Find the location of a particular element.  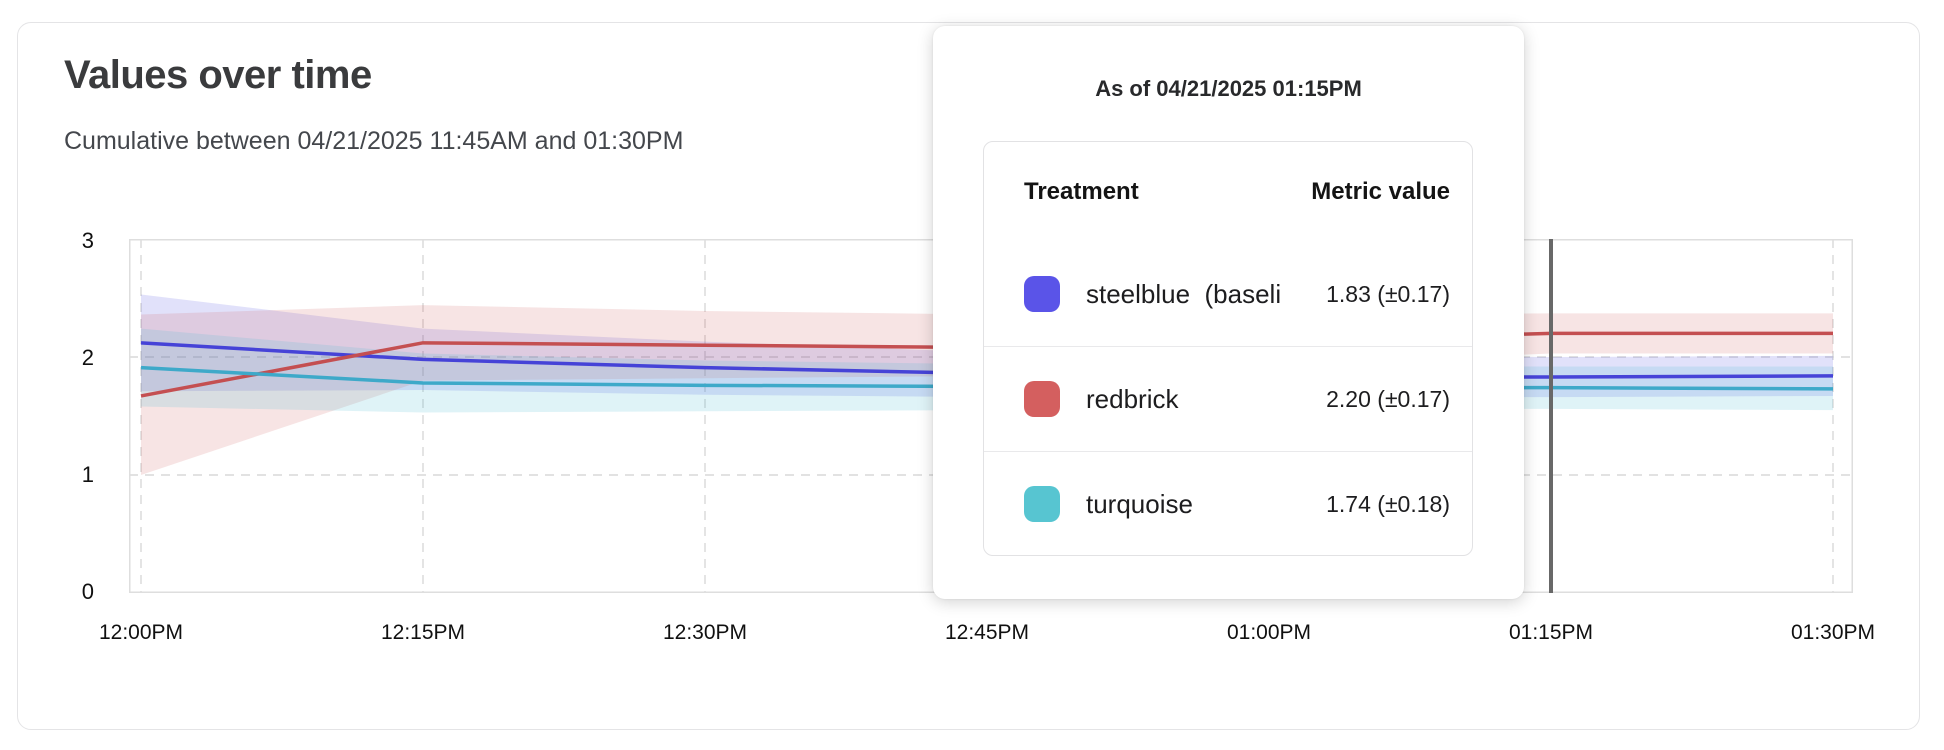

x-tick-label: 12:30PM is located at coordinates (705, 632).